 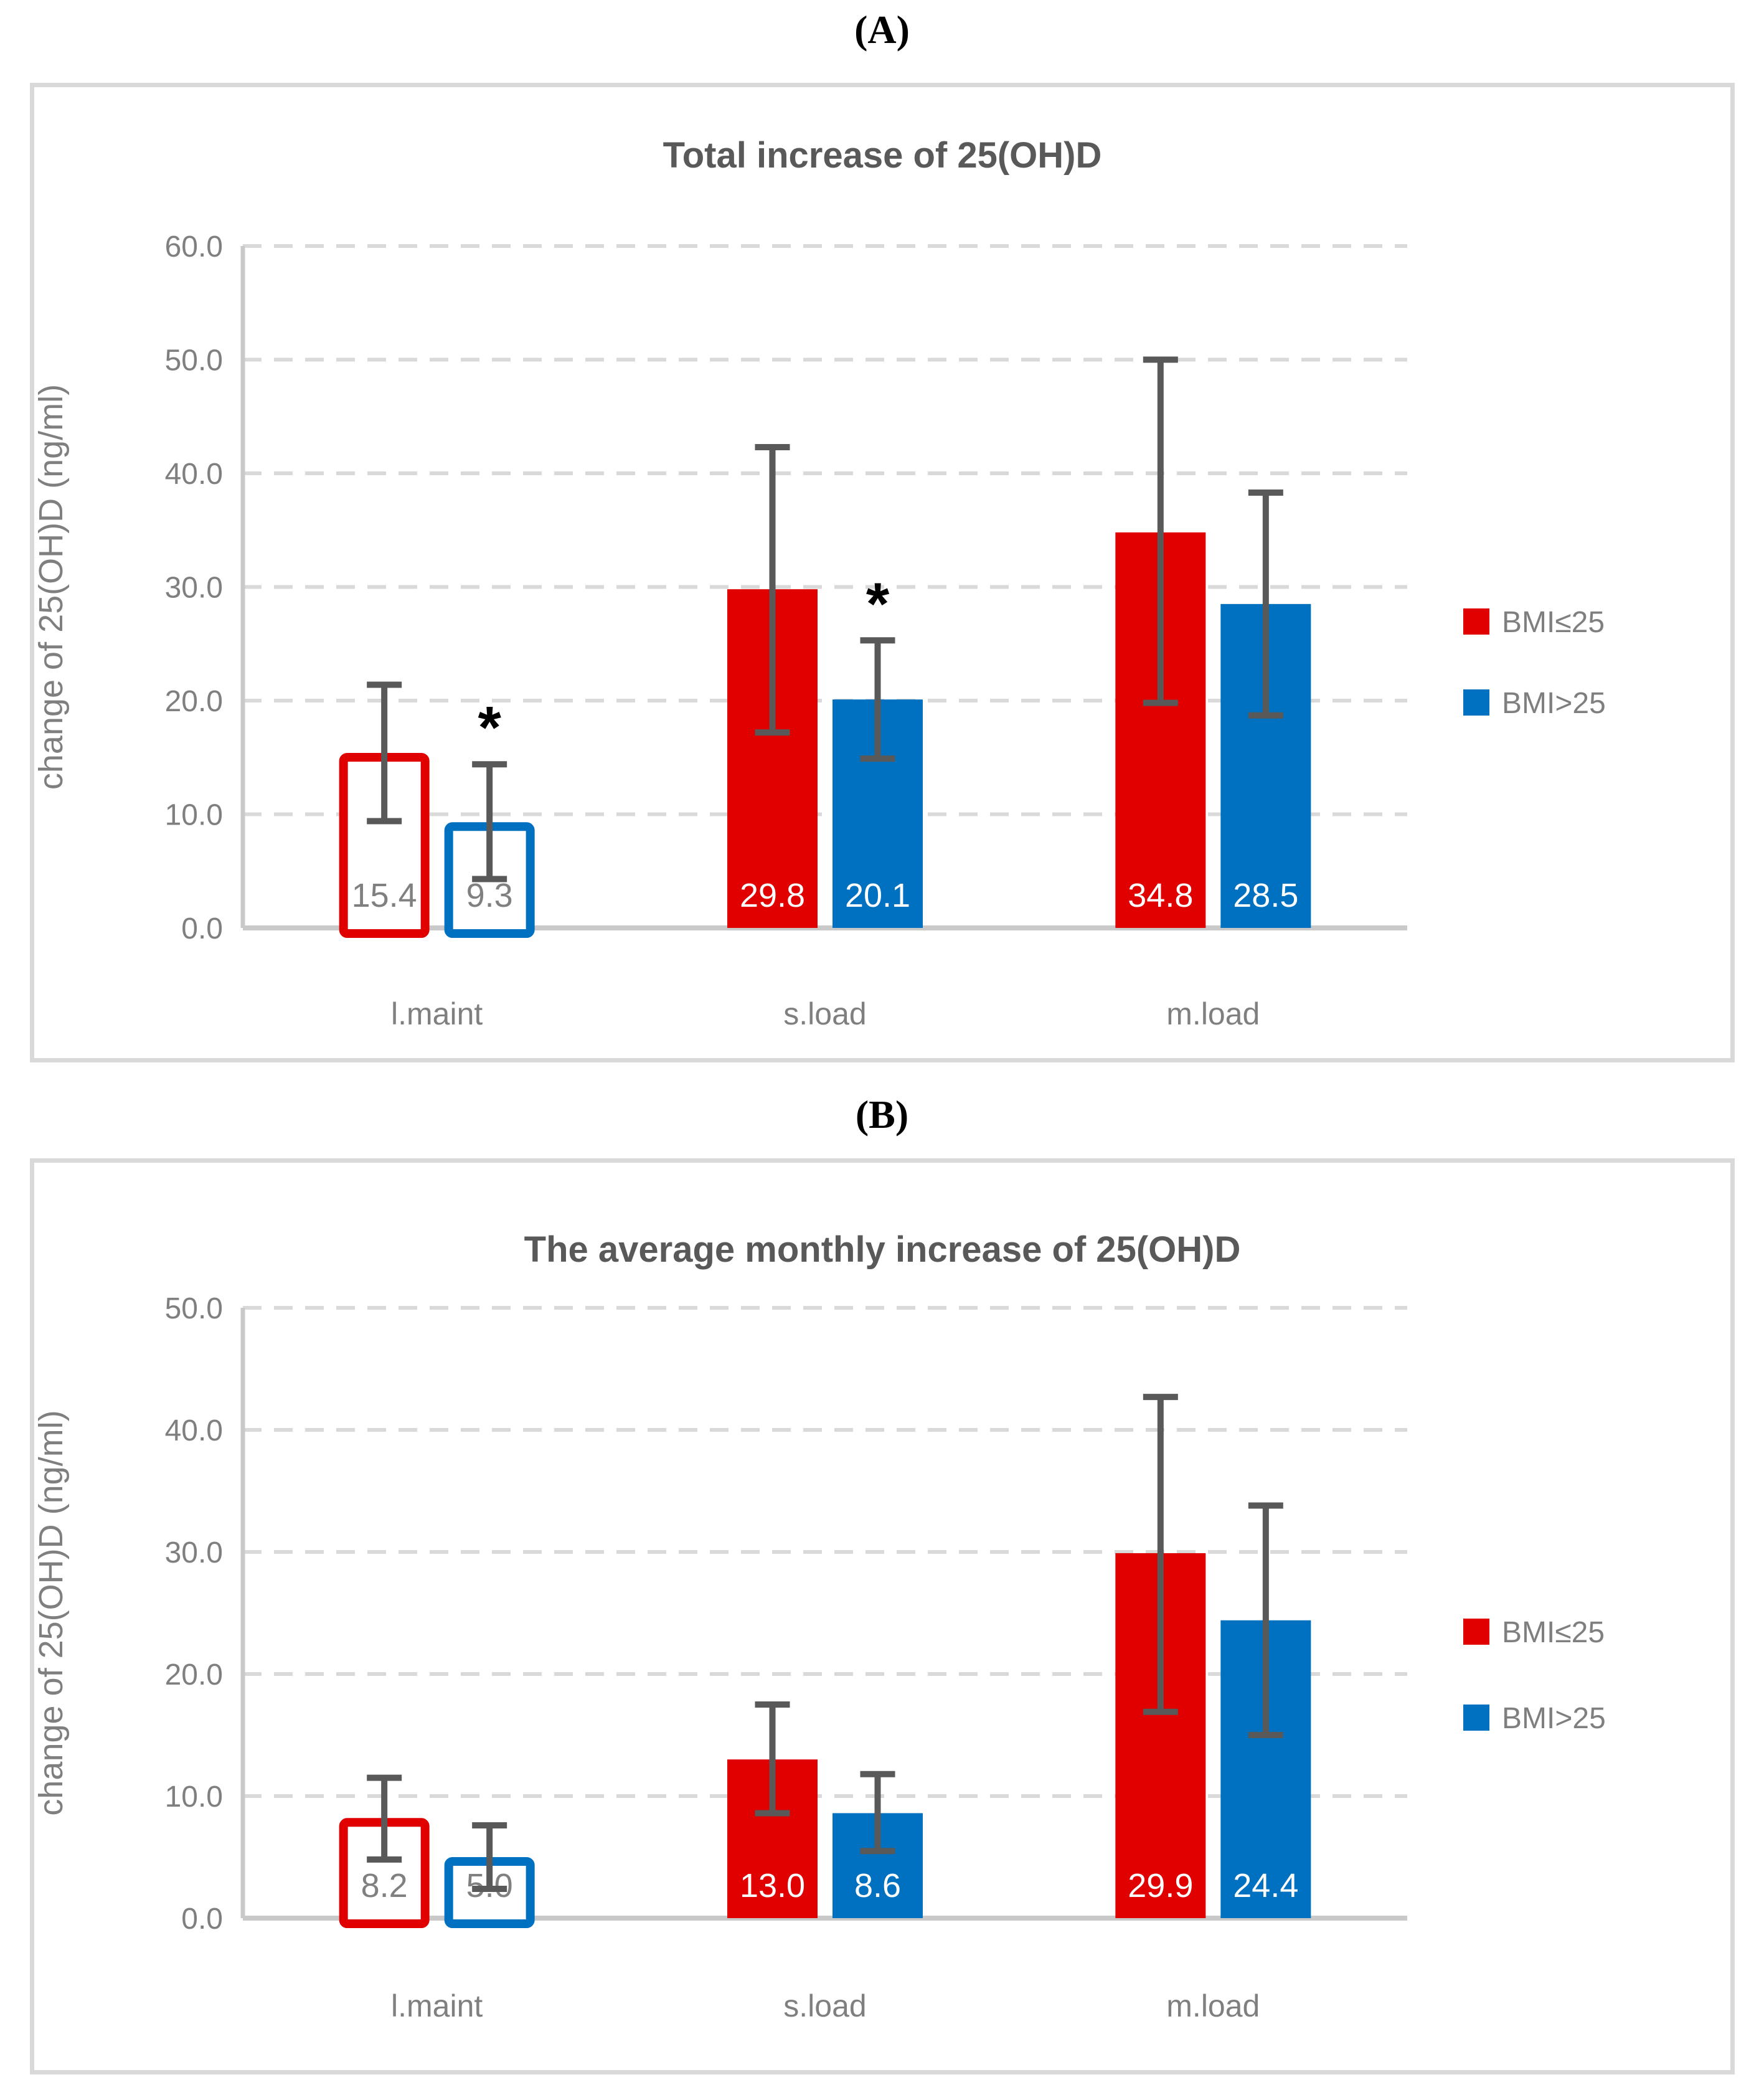 What do you see at coordinates (1266, 1885) in the screenshot?
I see `bar-value-label: 24.4` at bounding box center [1266, 1885].